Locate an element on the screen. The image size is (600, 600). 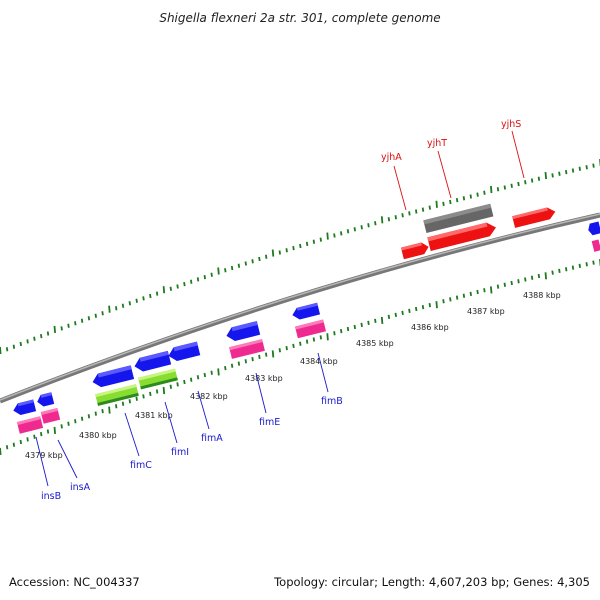
edge-feature-pink is located at coordinates (595, 245).